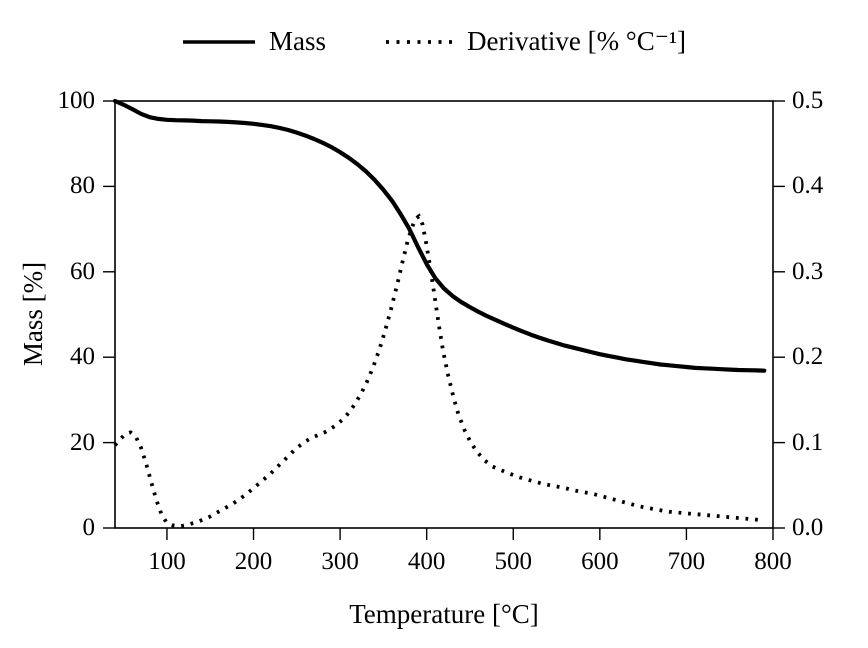  What do you see at coordinates (253, 561) in the screenshot?
I see `x-tick-label: 200` at bounding box center [253, 561].